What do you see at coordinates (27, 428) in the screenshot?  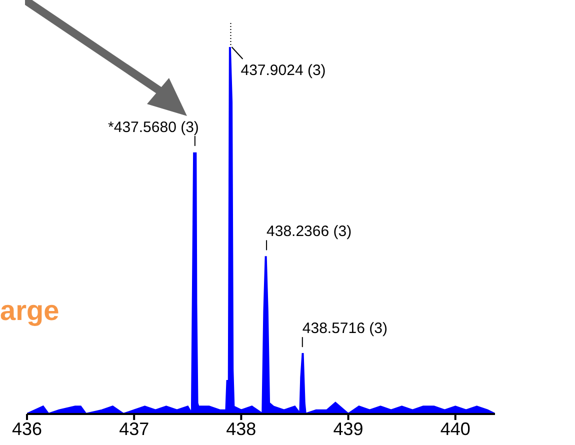 I see `x-tick-label: 436` at bounding box center [27, 428].